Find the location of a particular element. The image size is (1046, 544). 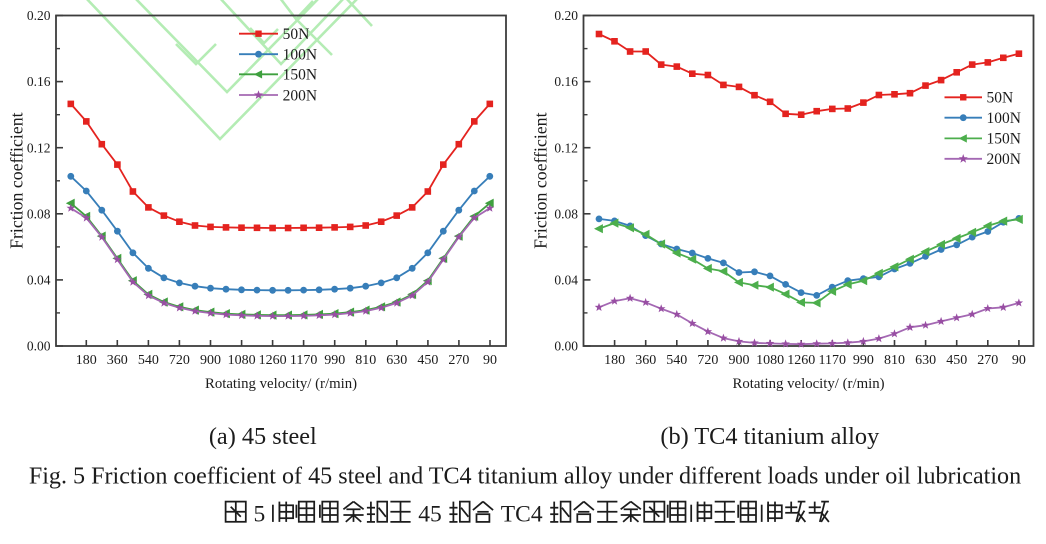

svg-text: TC4 is located at coordinates (522, 515).